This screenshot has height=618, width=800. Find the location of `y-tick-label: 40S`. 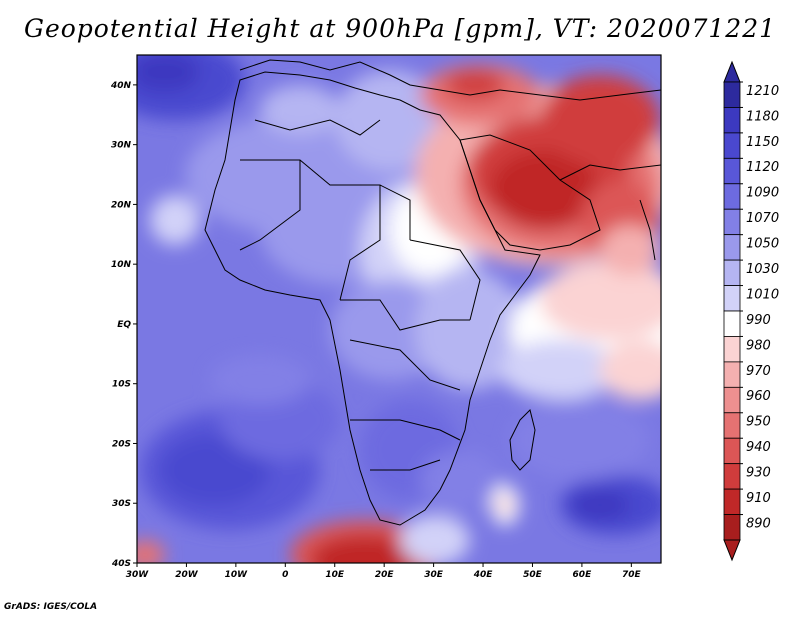

y-tick-label: 40S is located at coordinates (121, 564).